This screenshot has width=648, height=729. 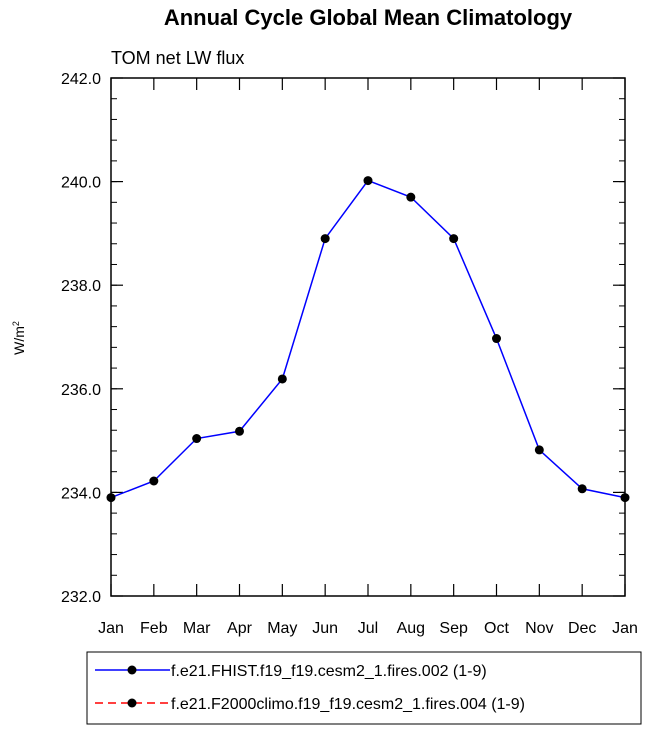 What do you see at coordinates (368, 17) in the screenshot?
I see `chart-title: Annual Cycle Global Mean Climatology` at bounding box center [368, 17].